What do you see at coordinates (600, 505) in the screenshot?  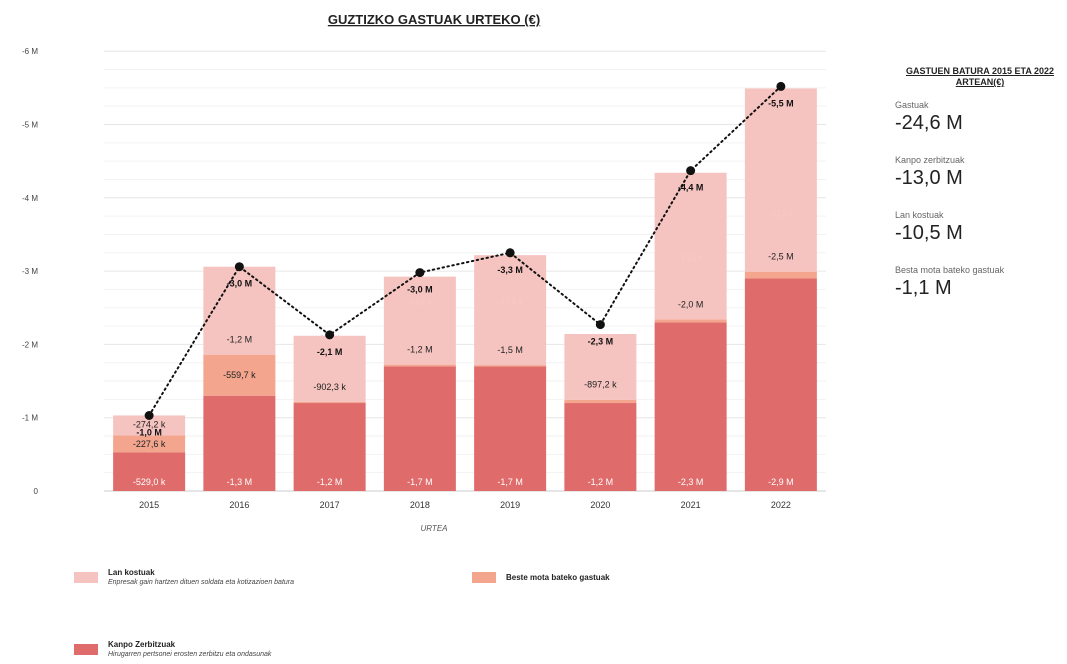 I see `x-tick-label: 2020` at bounding box center [600, 505].